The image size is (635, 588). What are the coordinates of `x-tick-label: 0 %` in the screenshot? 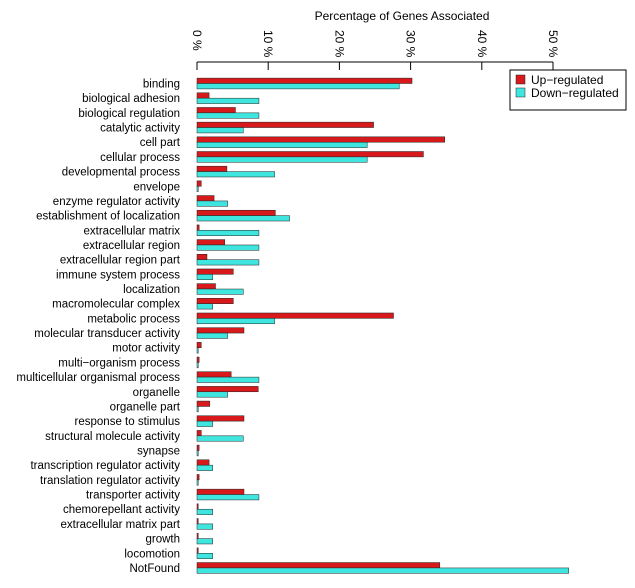 It's located at (197, 40).